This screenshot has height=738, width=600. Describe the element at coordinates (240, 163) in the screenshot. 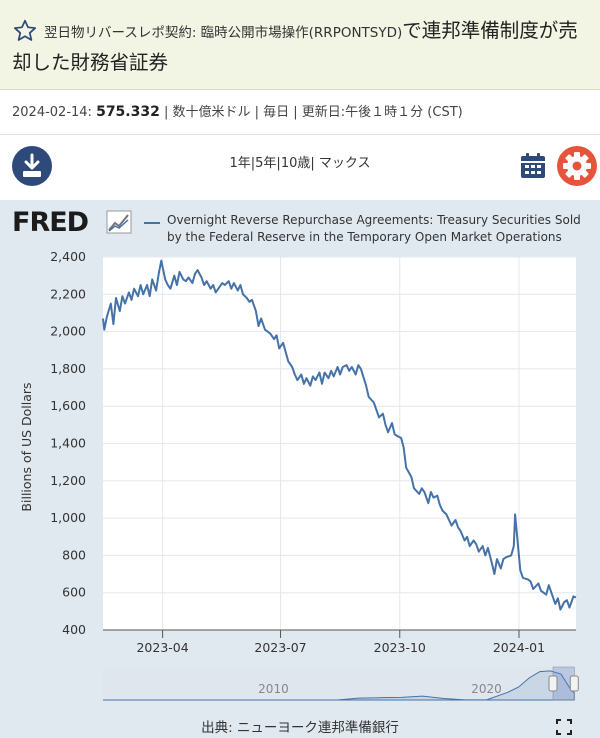

I see `range-1y-link: 1年` at that location.